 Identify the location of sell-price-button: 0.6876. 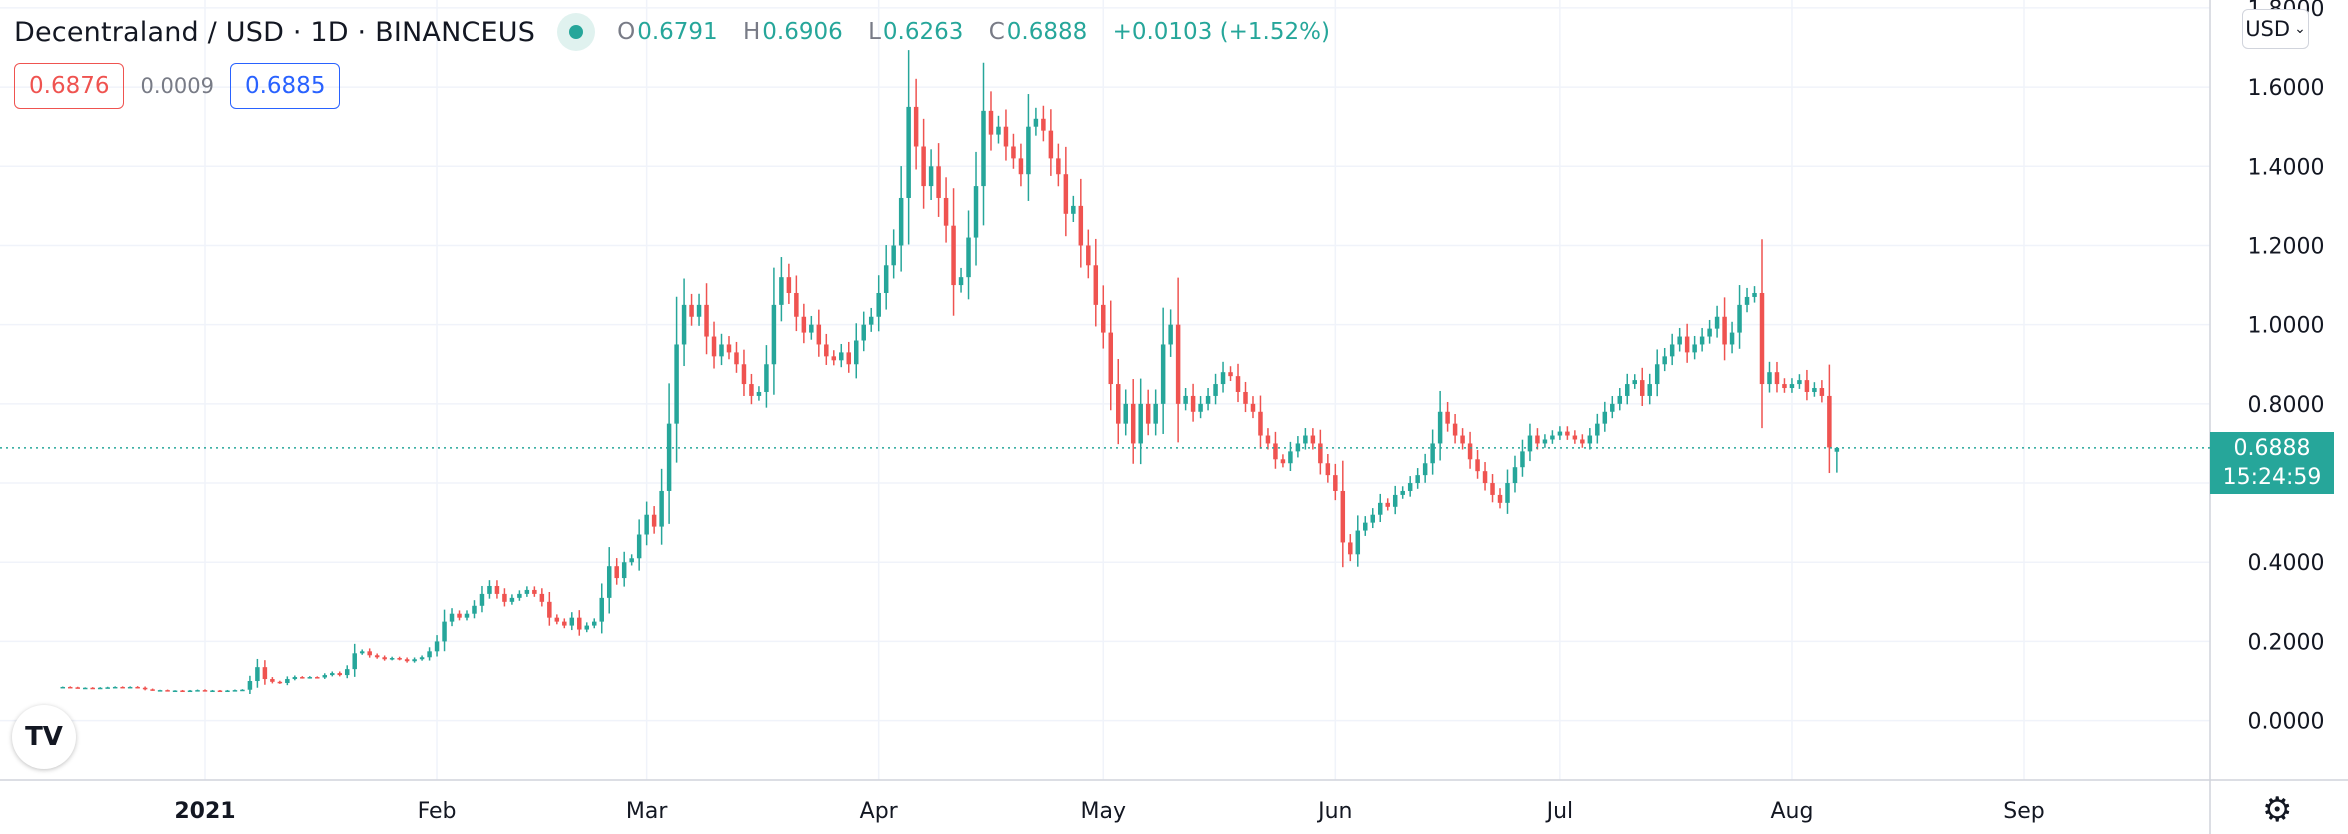
(69, 86).